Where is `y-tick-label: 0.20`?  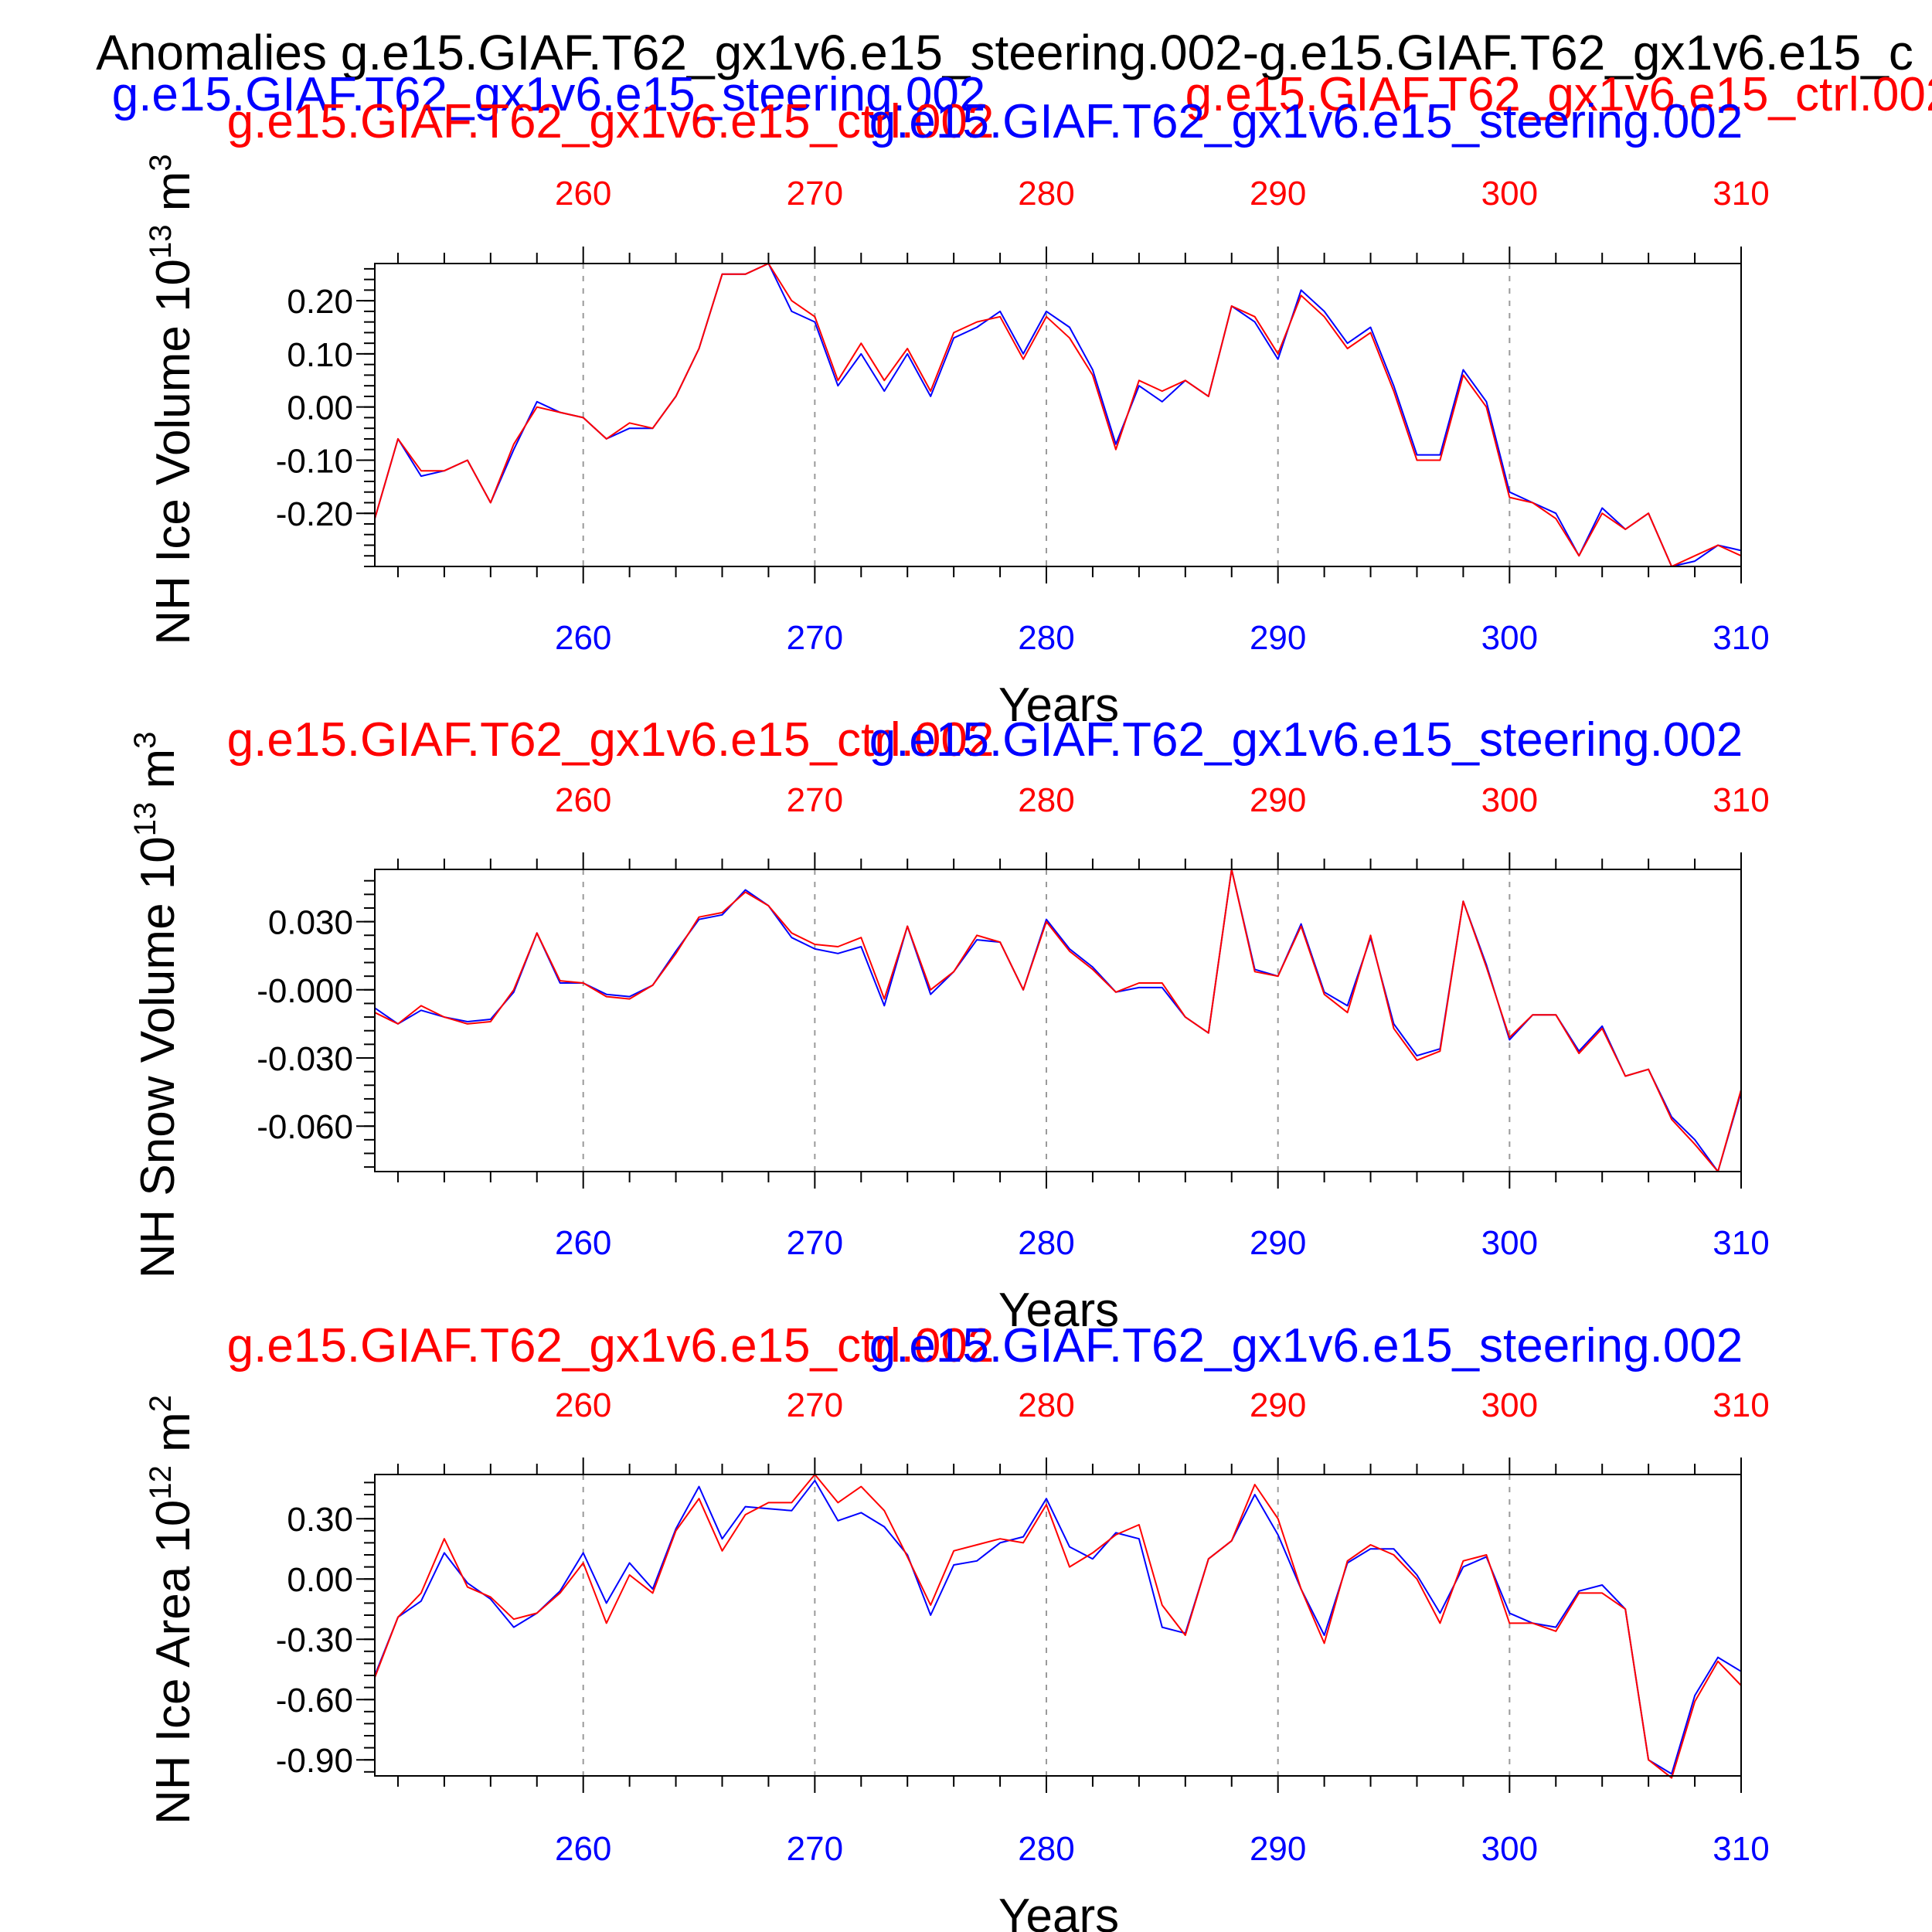
y-tick-label: 0.20 is located at coordinates (320, 302).